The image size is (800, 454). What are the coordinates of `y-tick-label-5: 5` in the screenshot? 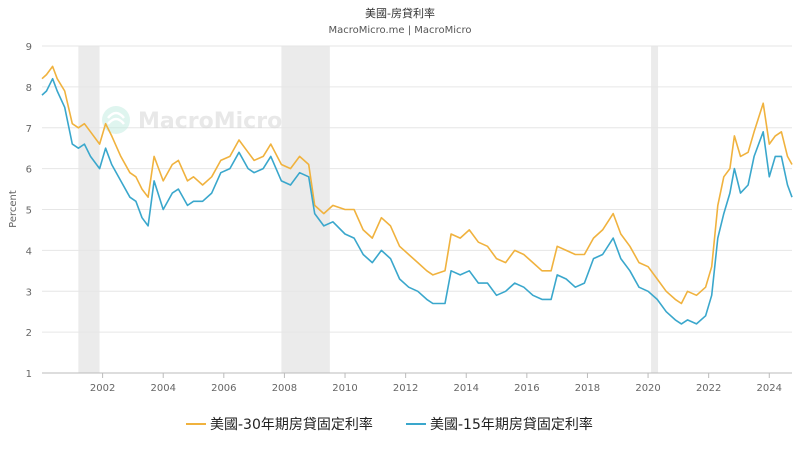 It's located at (29, 211).